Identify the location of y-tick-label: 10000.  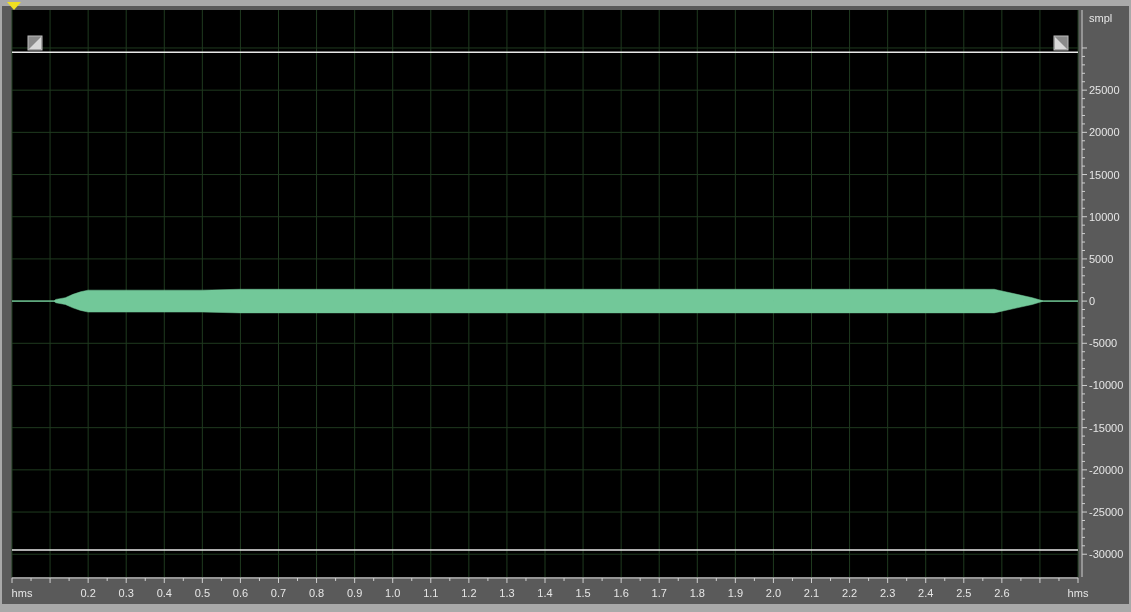
(1104, 216).